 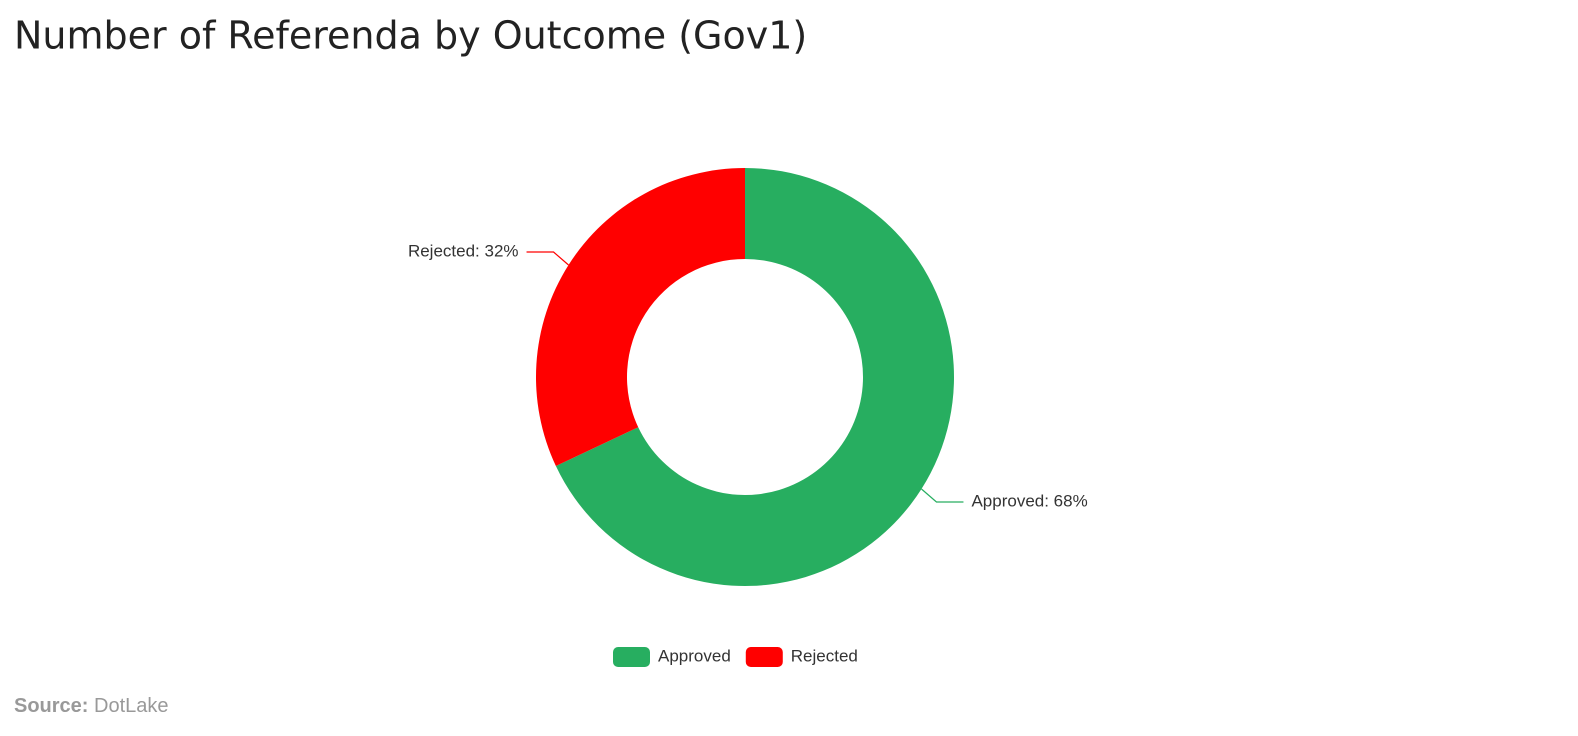 What do you see at coordinates (131, 706) in the screenshot?
I see `source-name: DotLake` at bounding box center [131, 706].